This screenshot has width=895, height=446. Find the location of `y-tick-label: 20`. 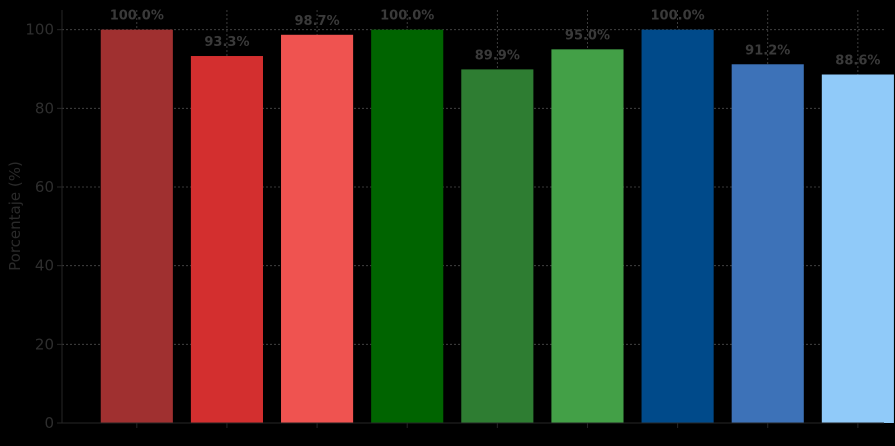

y-tick-label: 20 is located at coordinates (44, 344).